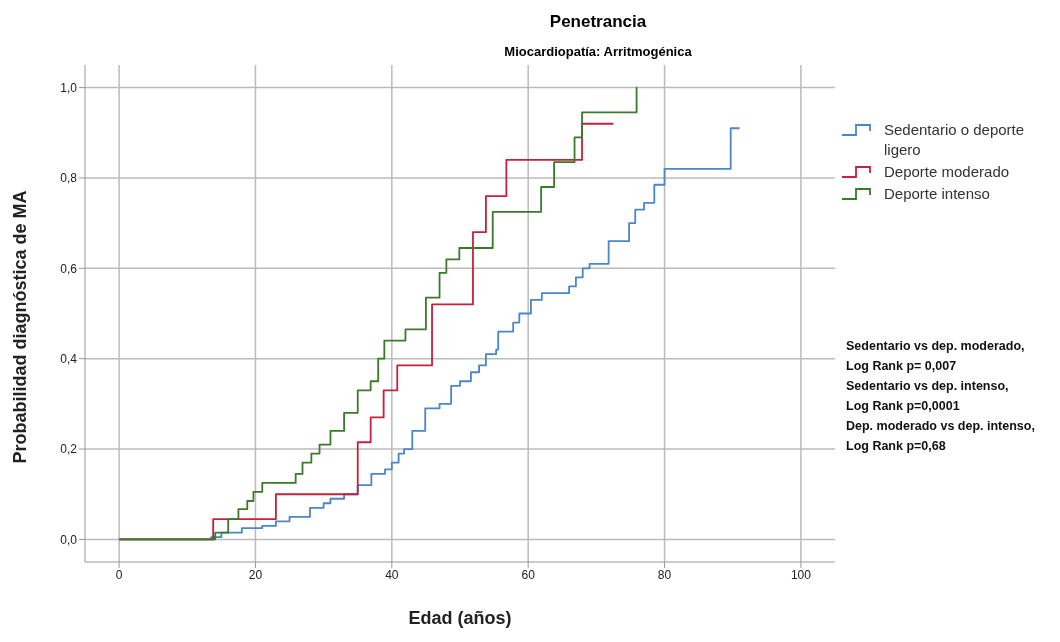 Image resolution: width=1060 pixels, height=642 pixels. What do you see at coordinates (955, 140) in the screenshot?
I see `legend-label: Sedentario o deporte ligero` at bounding box center [955, 140].